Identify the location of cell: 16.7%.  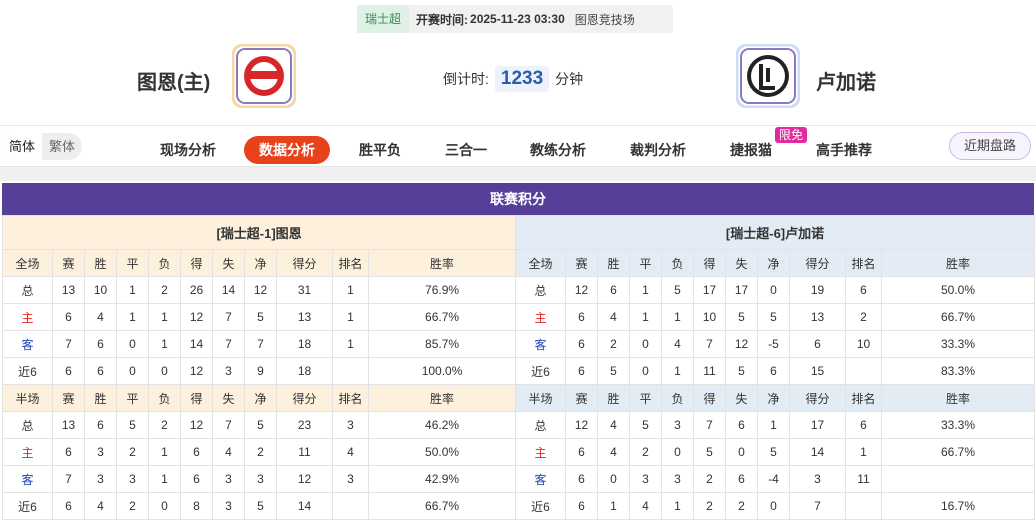
(958, 506).